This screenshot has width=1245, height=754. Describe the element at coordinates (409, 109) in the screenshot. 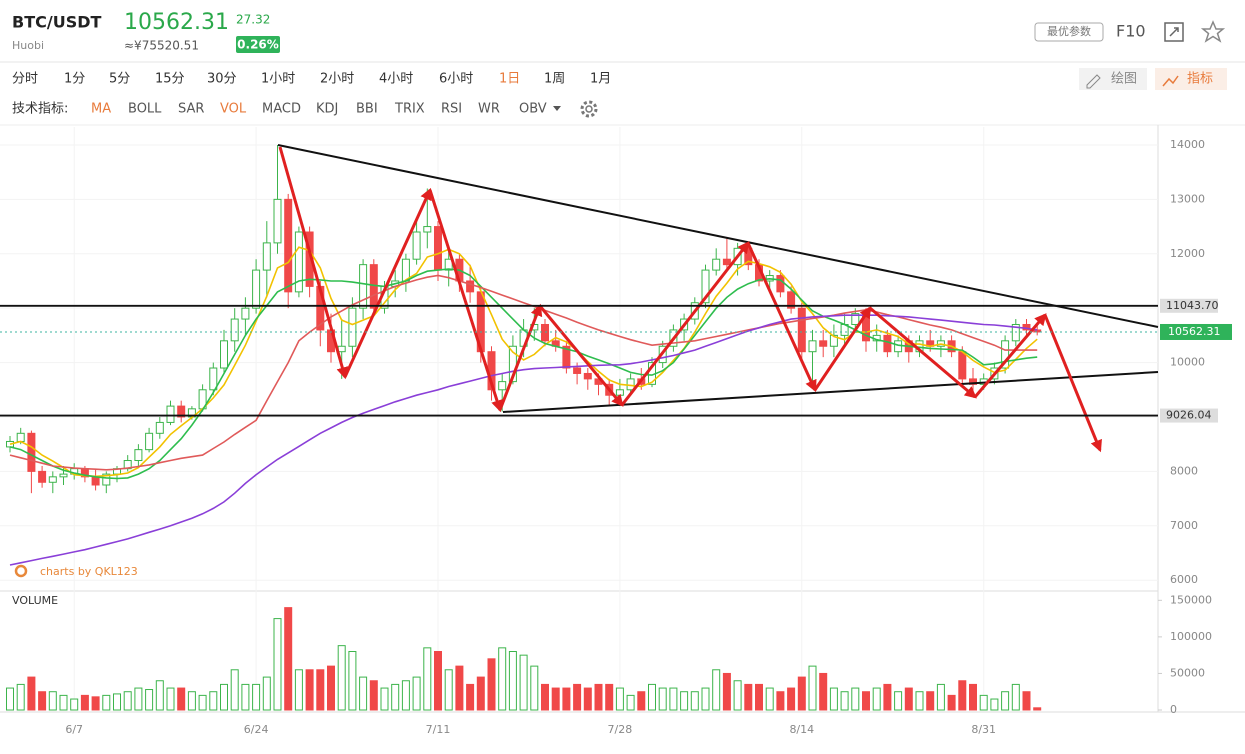

I see `indicator-option: TRIX` at that location.